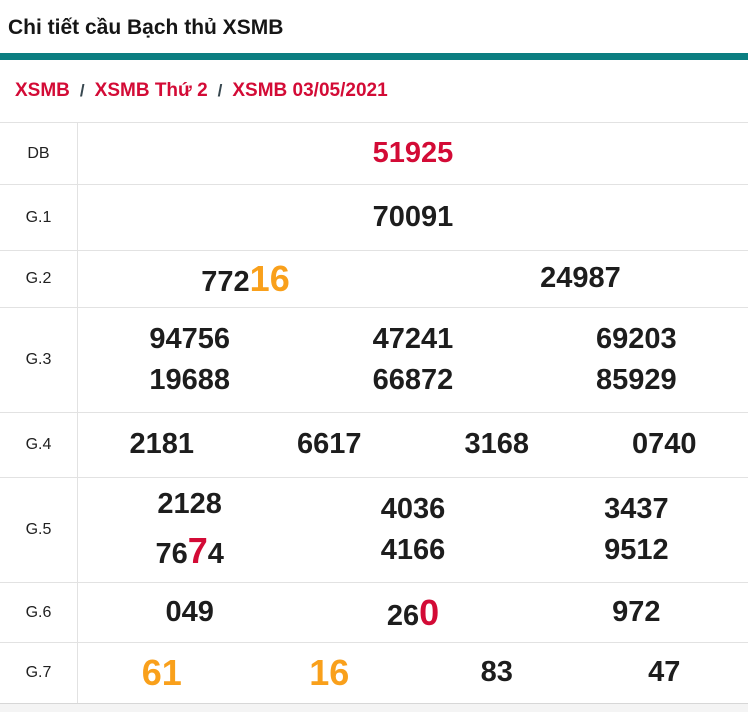 The image size is (748, 712). I want to click on prize-number: 4166, so click(413, 550).